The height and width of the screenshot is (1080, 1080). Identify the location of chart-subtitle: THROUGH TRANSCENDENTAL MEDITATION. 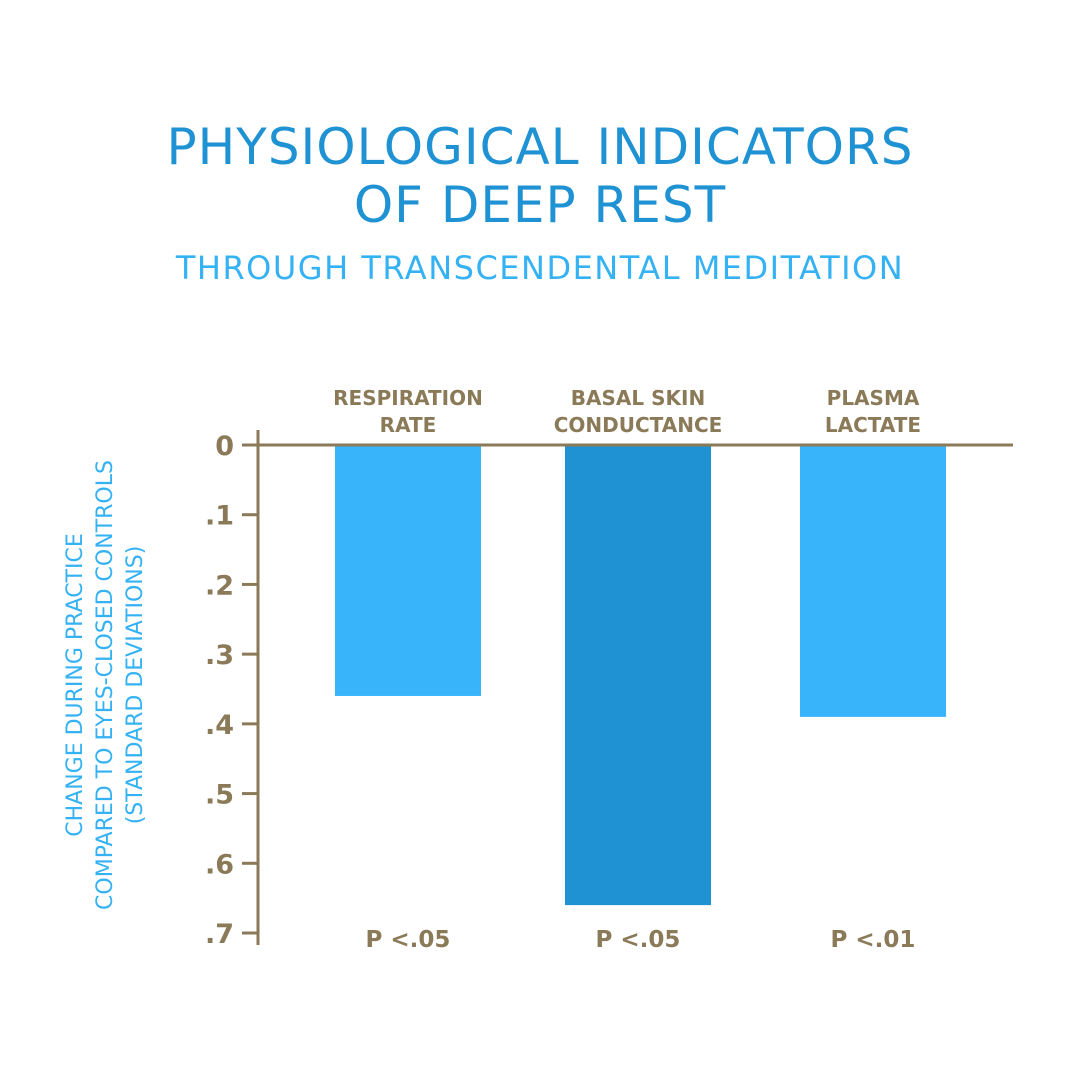
(540, 268).